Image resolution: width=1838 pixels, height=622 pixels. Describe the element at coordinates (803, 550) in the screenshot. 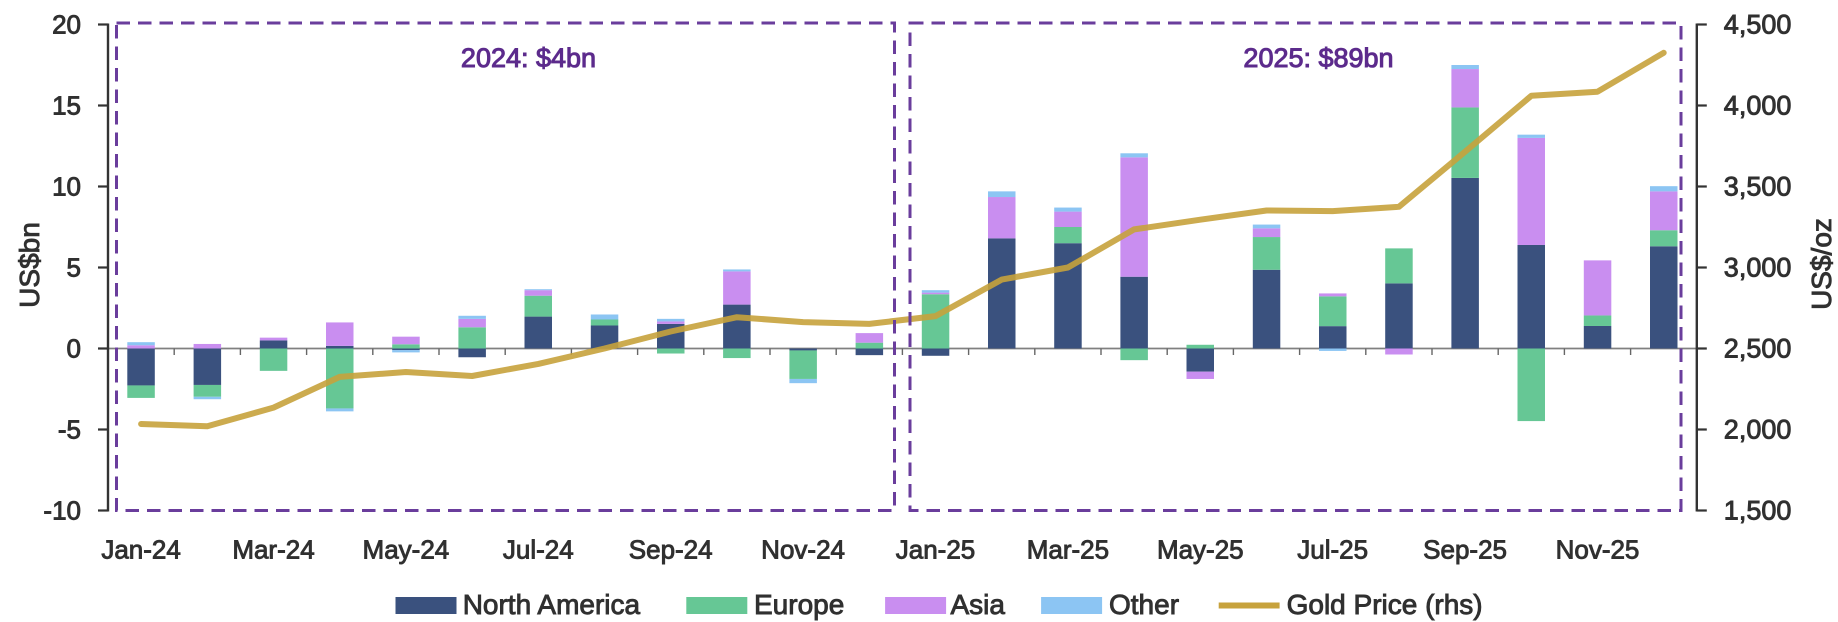

I see `svg-text: Nov-24` at that location.